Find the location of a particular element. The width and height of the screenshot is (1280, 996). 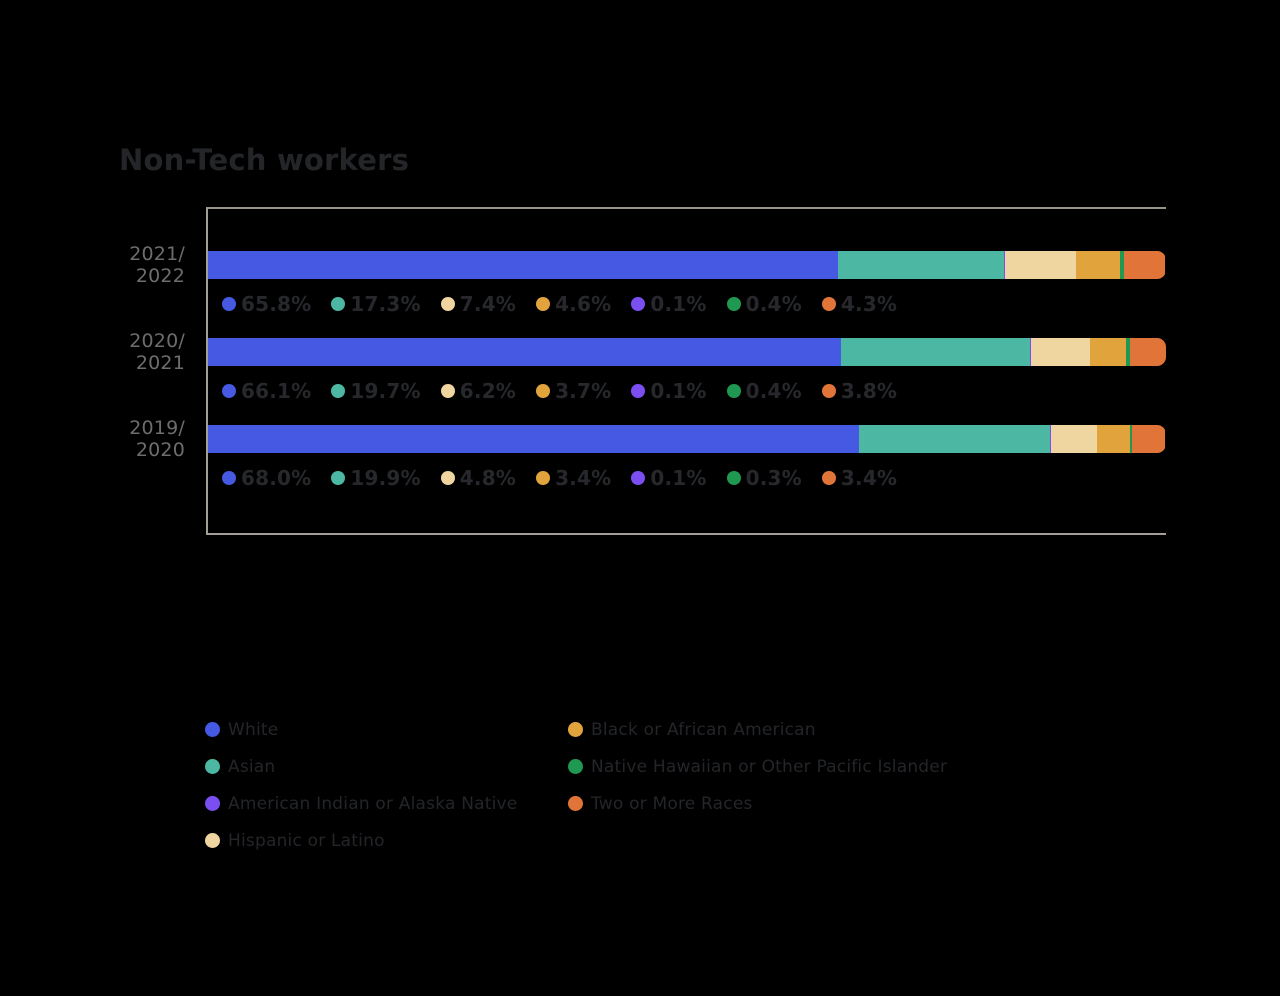

value-label-text: 4.3% is located at coordinates (869, 304).